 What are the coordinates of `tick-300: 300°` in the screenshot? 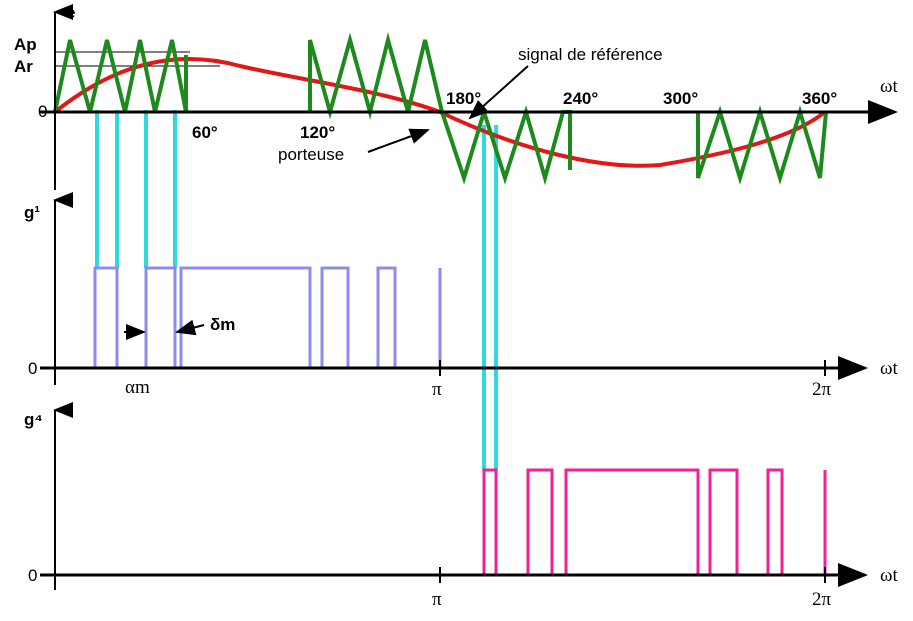 It's located at (680, 98).